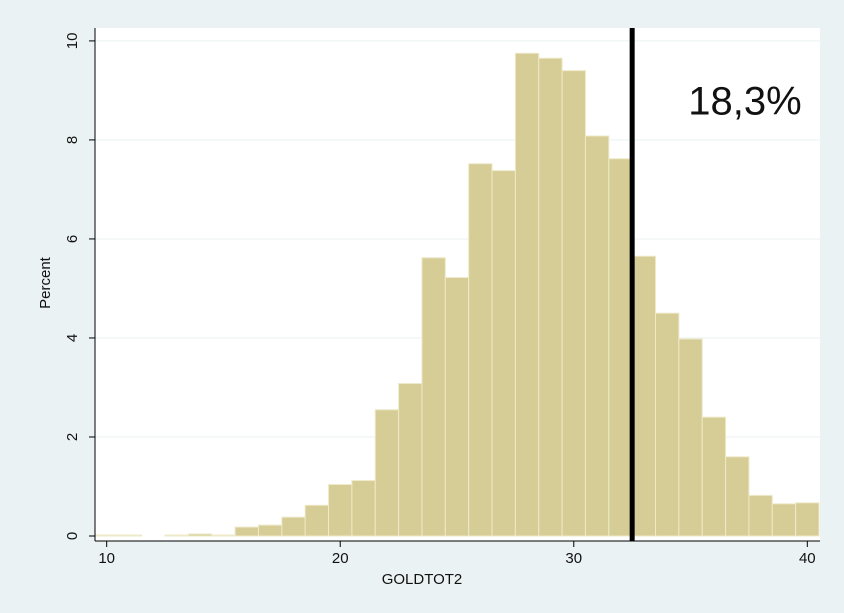  What do you see at coordinates (72, 437) in the screenshot?
I see `y-tick-label: 2` at bounding box center [72, 437].